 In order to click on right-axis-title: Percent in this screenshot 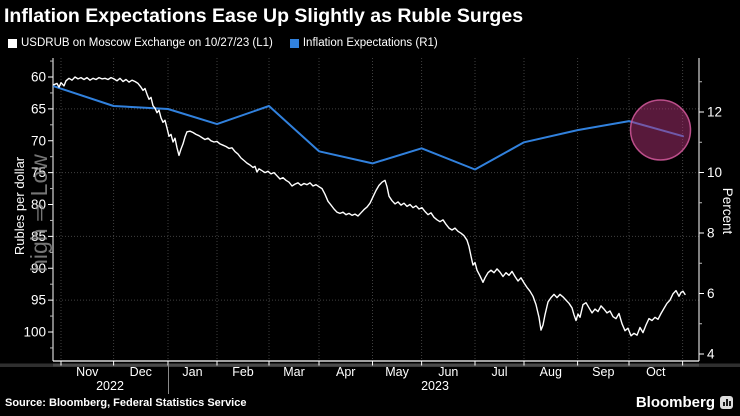, I will do `click(727, 211)`.